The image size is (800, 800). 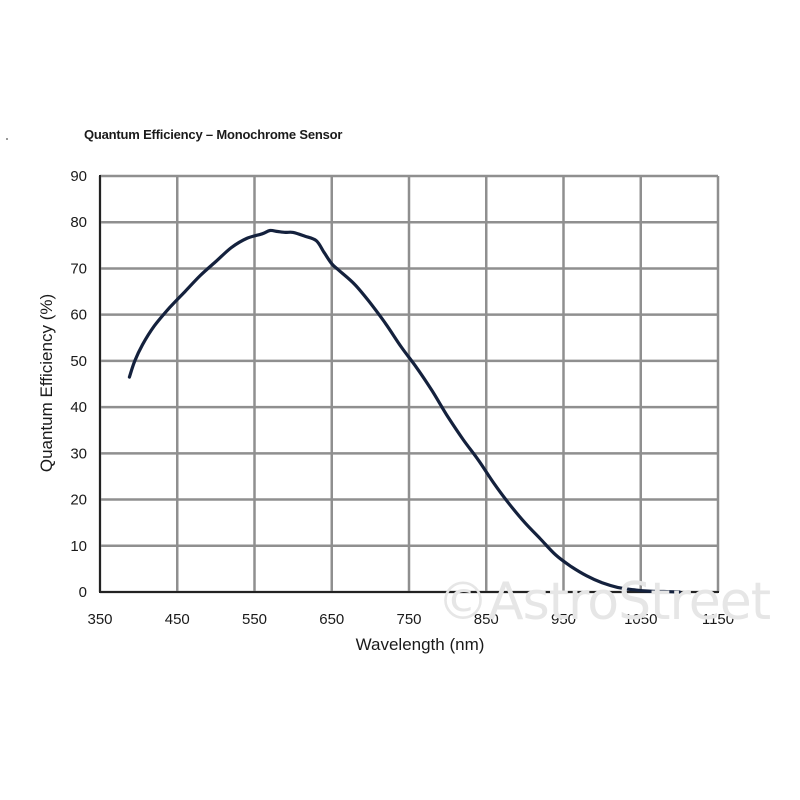 What do you see at coordinates (78, 315) in the screenshot?
I see `y-tick-label: 60` at bounding box center [78, 315].